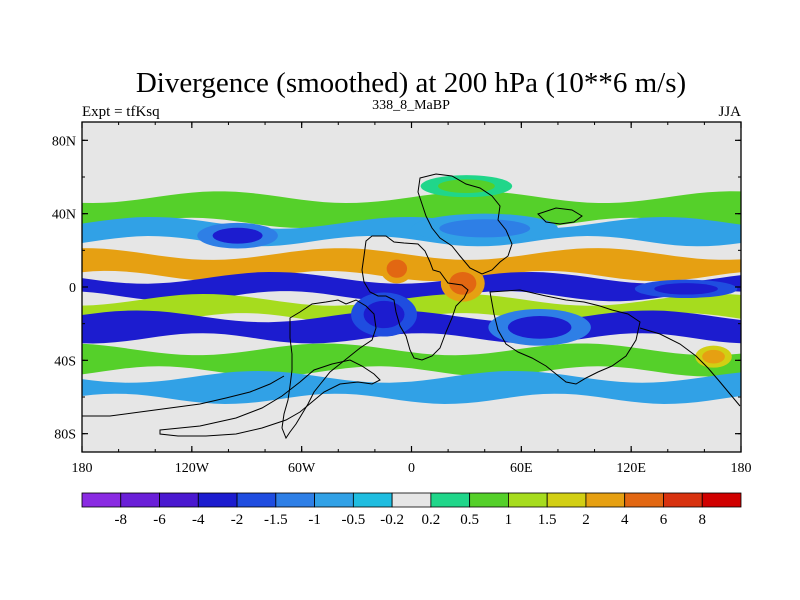 The image size is (800, 600). What do you see at coordinates (547, 520) in the screenshot?
I see `colorbar-label: 1.5` at bounding box center [547, 520].